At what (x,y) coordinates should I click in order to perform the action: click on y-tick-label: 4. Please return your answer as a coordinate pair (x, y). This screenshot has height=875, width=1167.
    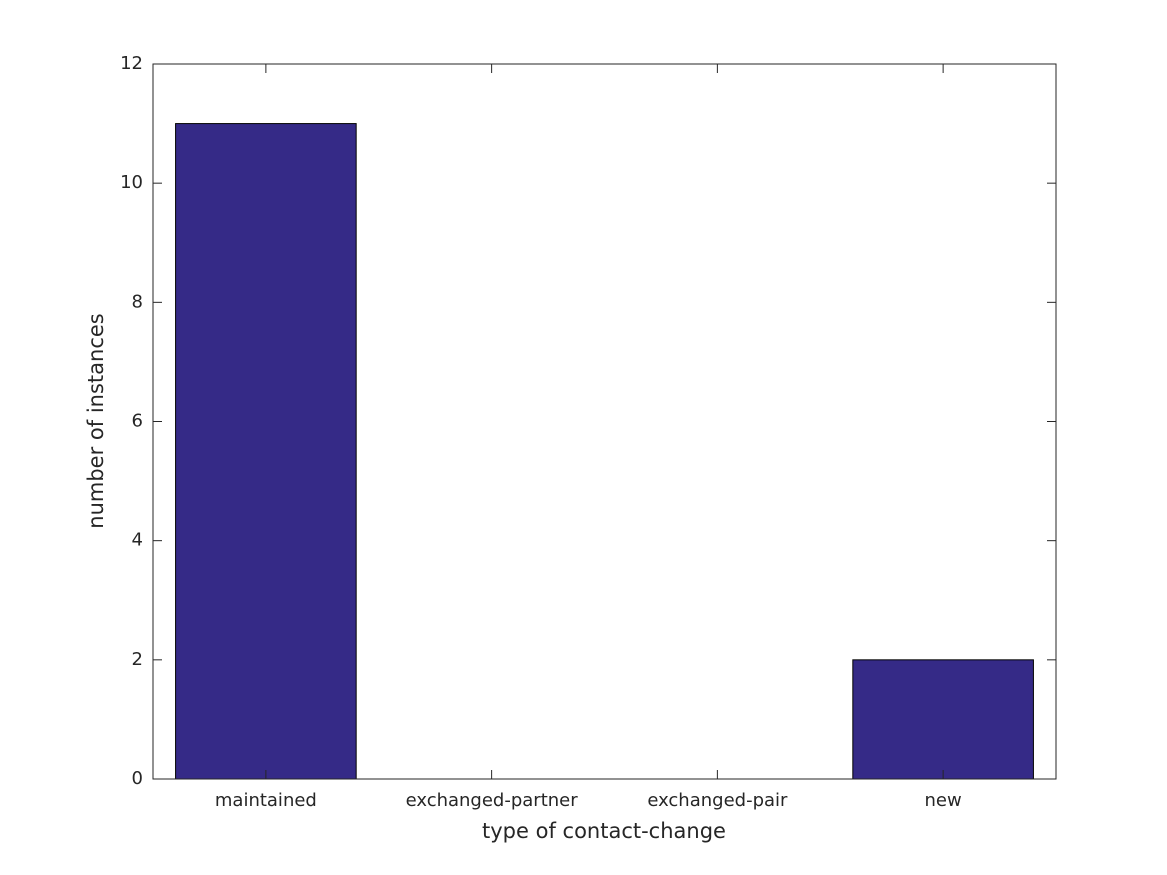
    Looking at the image, I should click on (137, 540).